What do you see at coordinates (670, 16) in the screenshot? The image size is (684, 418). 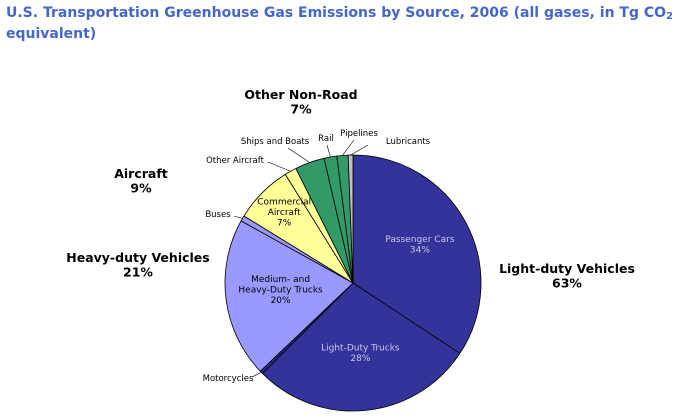 I see `chart-title-subscript: 2` at bounding box center [670, 16].